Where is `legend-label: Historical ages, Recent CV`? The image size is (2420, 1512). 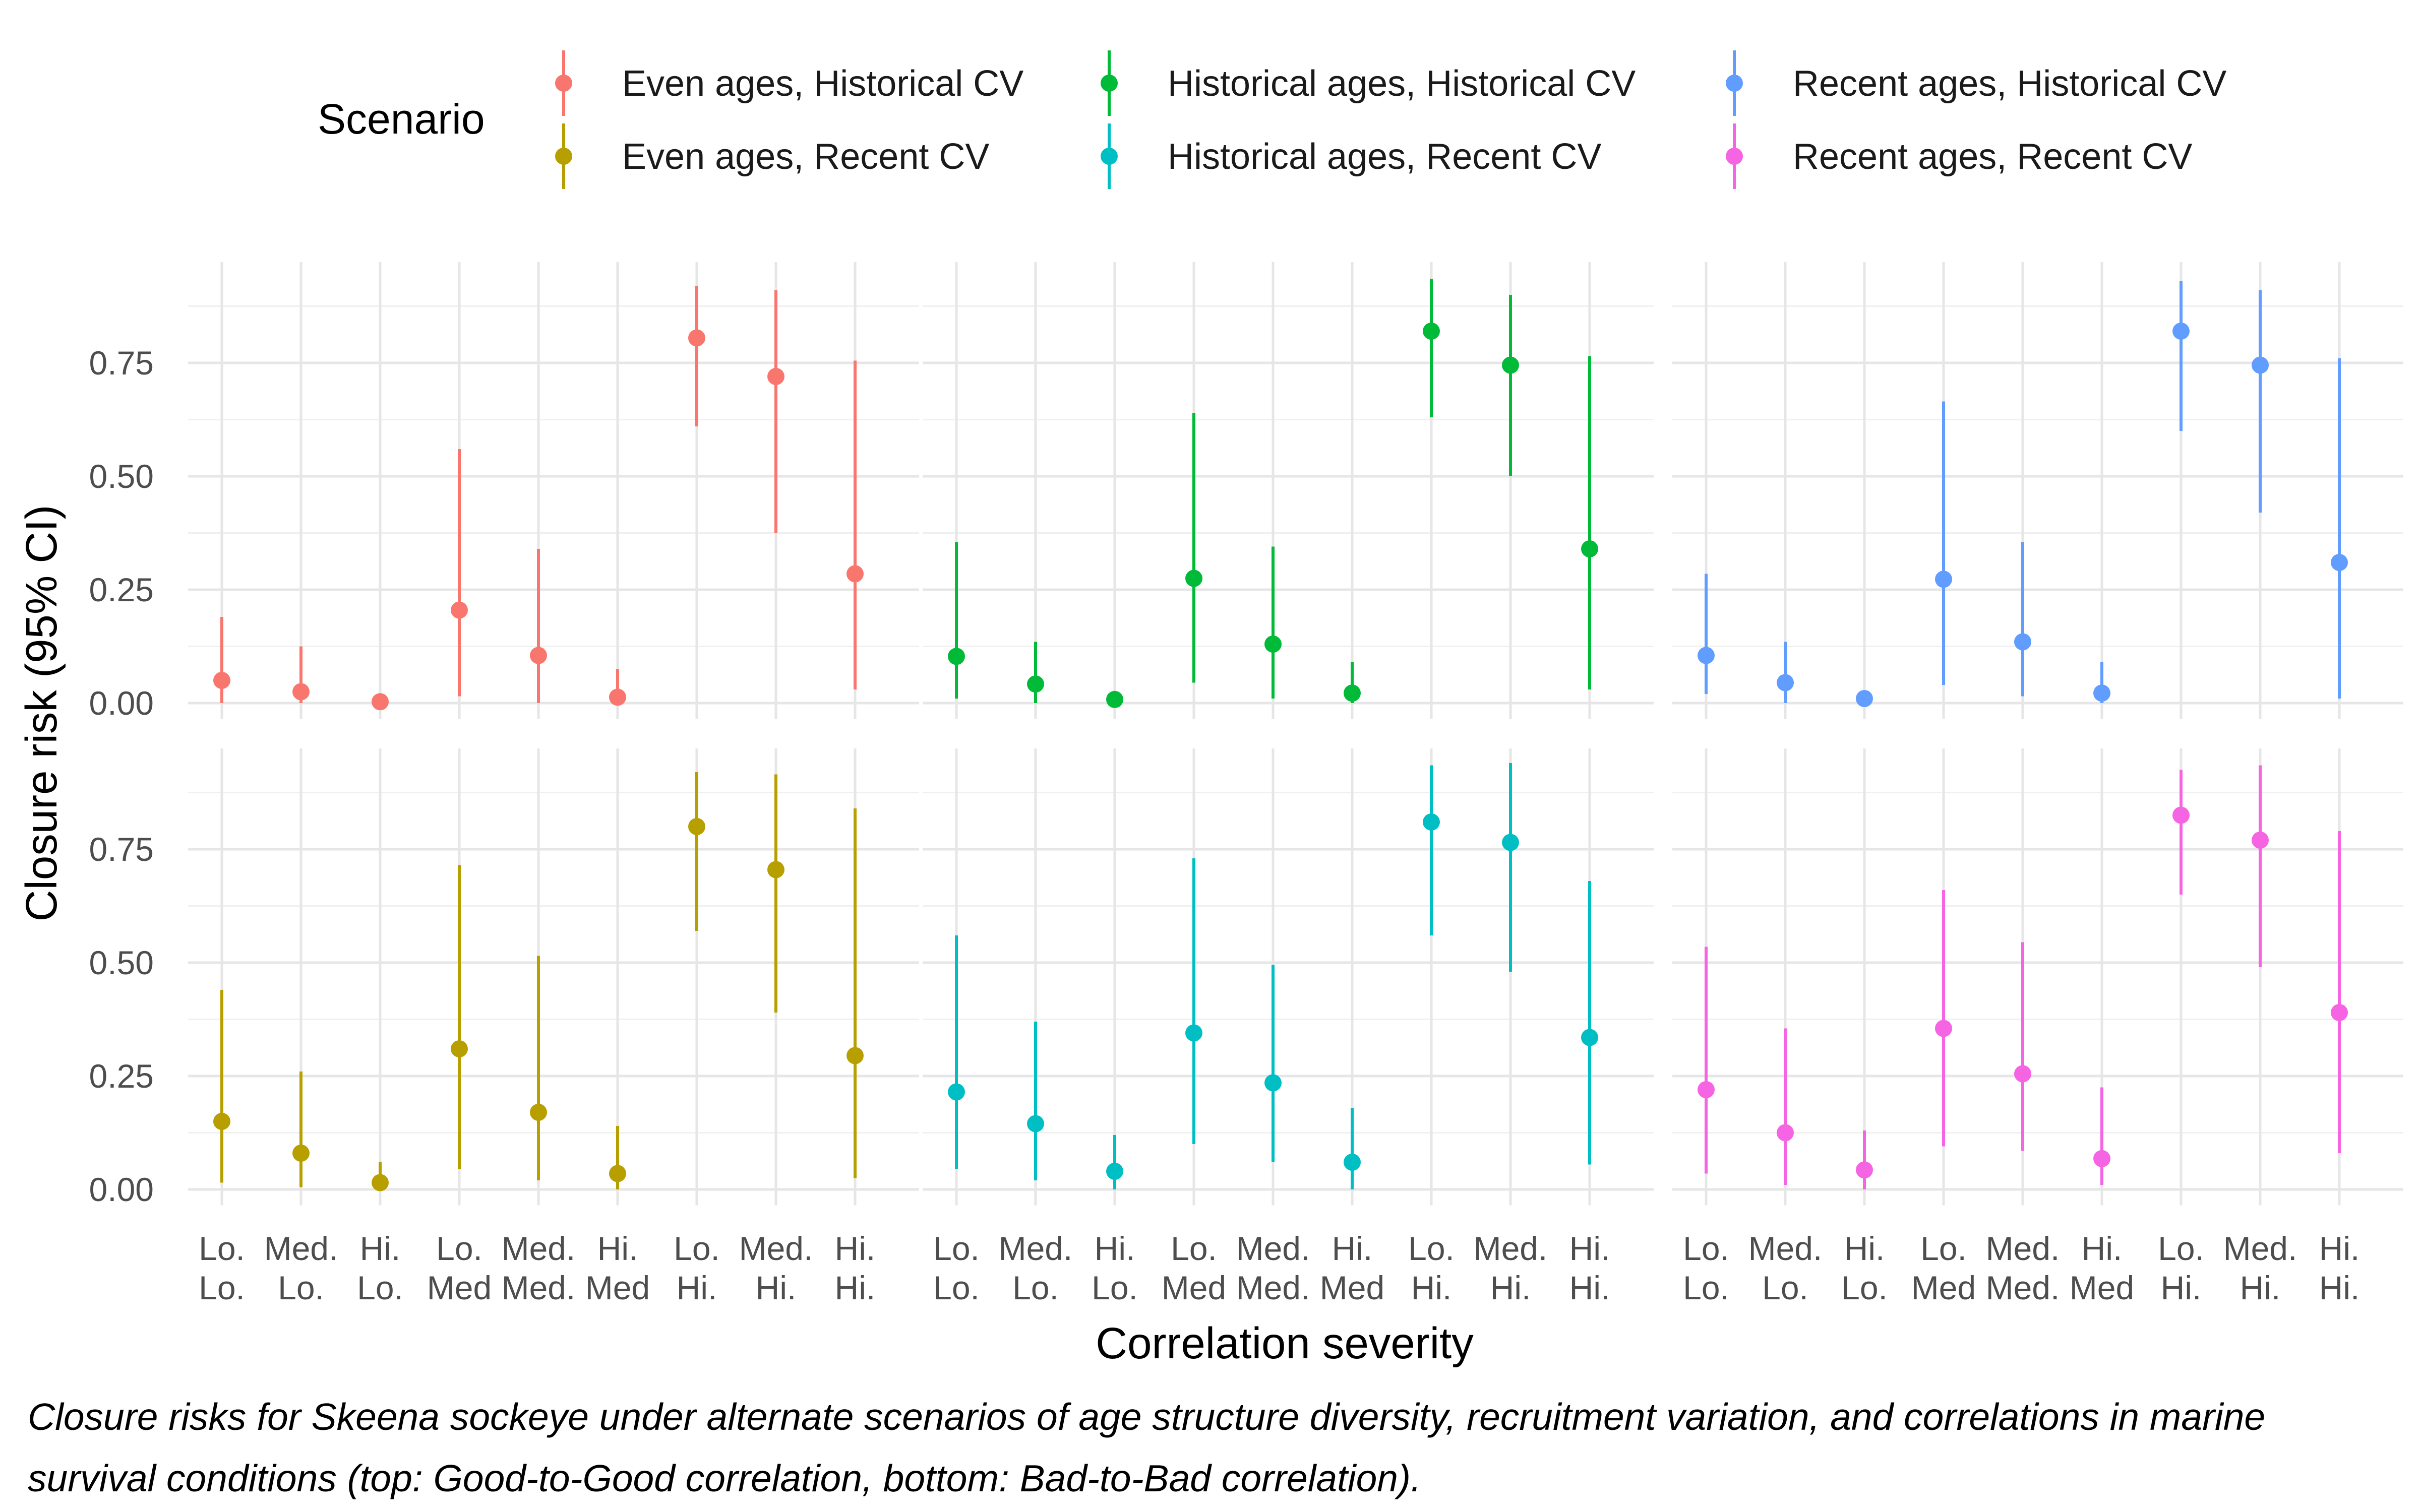
legend-label: Historical ages, Recent CV is located at coordinates (1384, 157).